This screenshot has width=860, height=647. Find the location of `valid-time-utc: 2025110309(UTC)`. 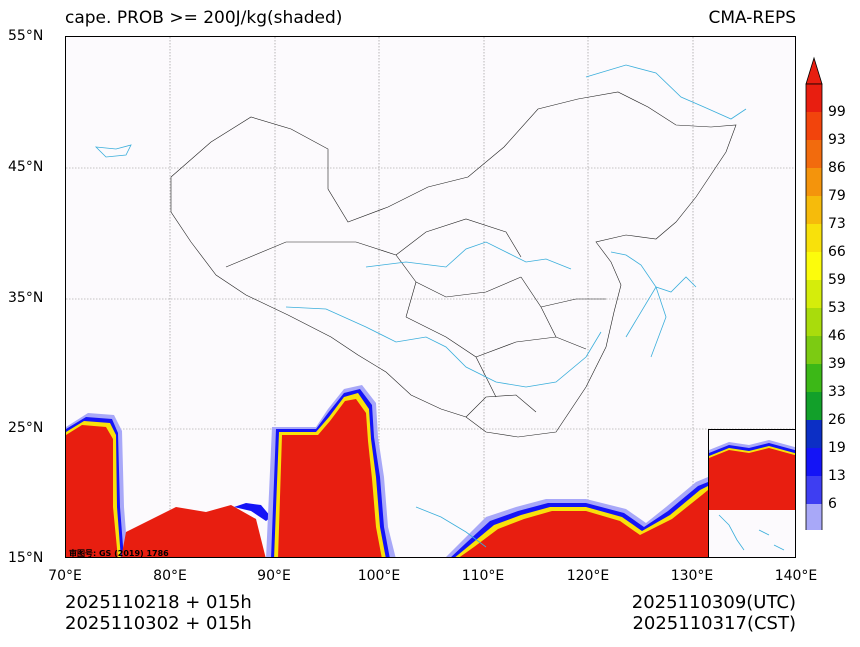

valid-time-utc: 2025110309(UTC) is located at coordinates (713, 602).